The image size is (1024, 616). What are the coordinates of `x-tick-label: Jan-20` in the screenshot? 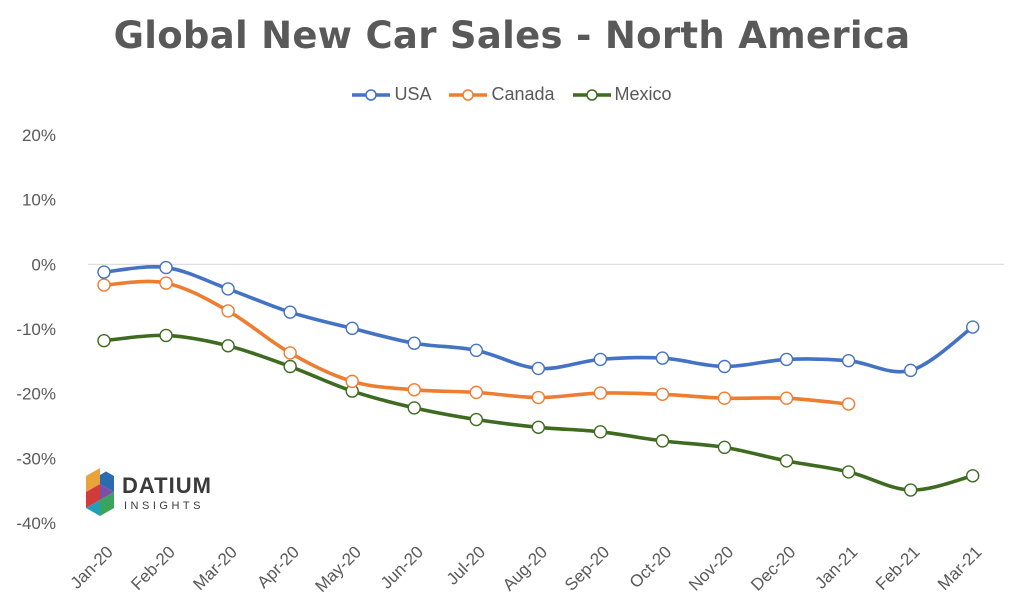 It's located at (92, 567).